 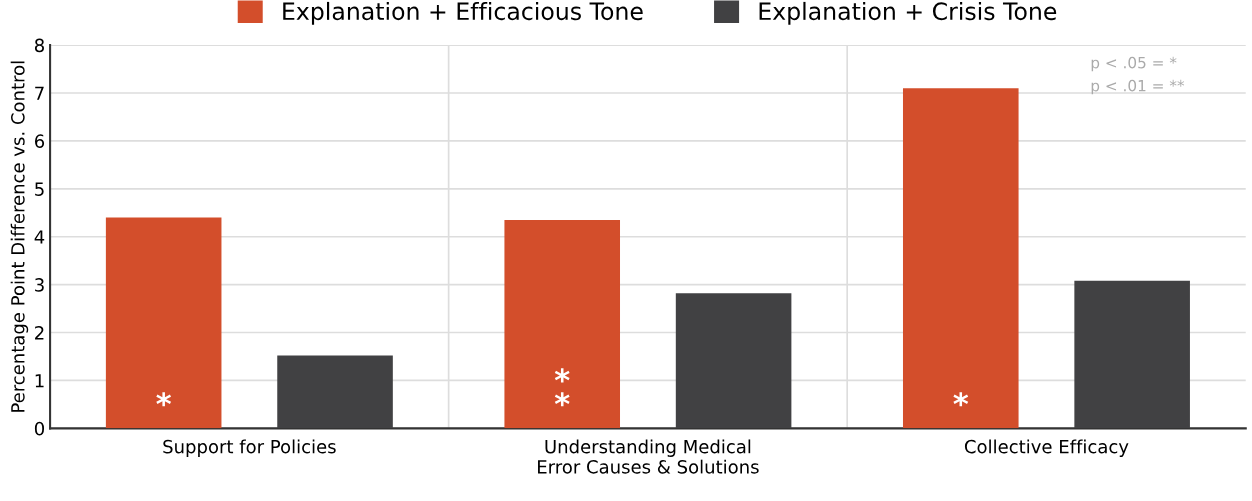 I want to click on y-axis-title: Percentage Point Difference vs. Control, so click(x=19, y=236).